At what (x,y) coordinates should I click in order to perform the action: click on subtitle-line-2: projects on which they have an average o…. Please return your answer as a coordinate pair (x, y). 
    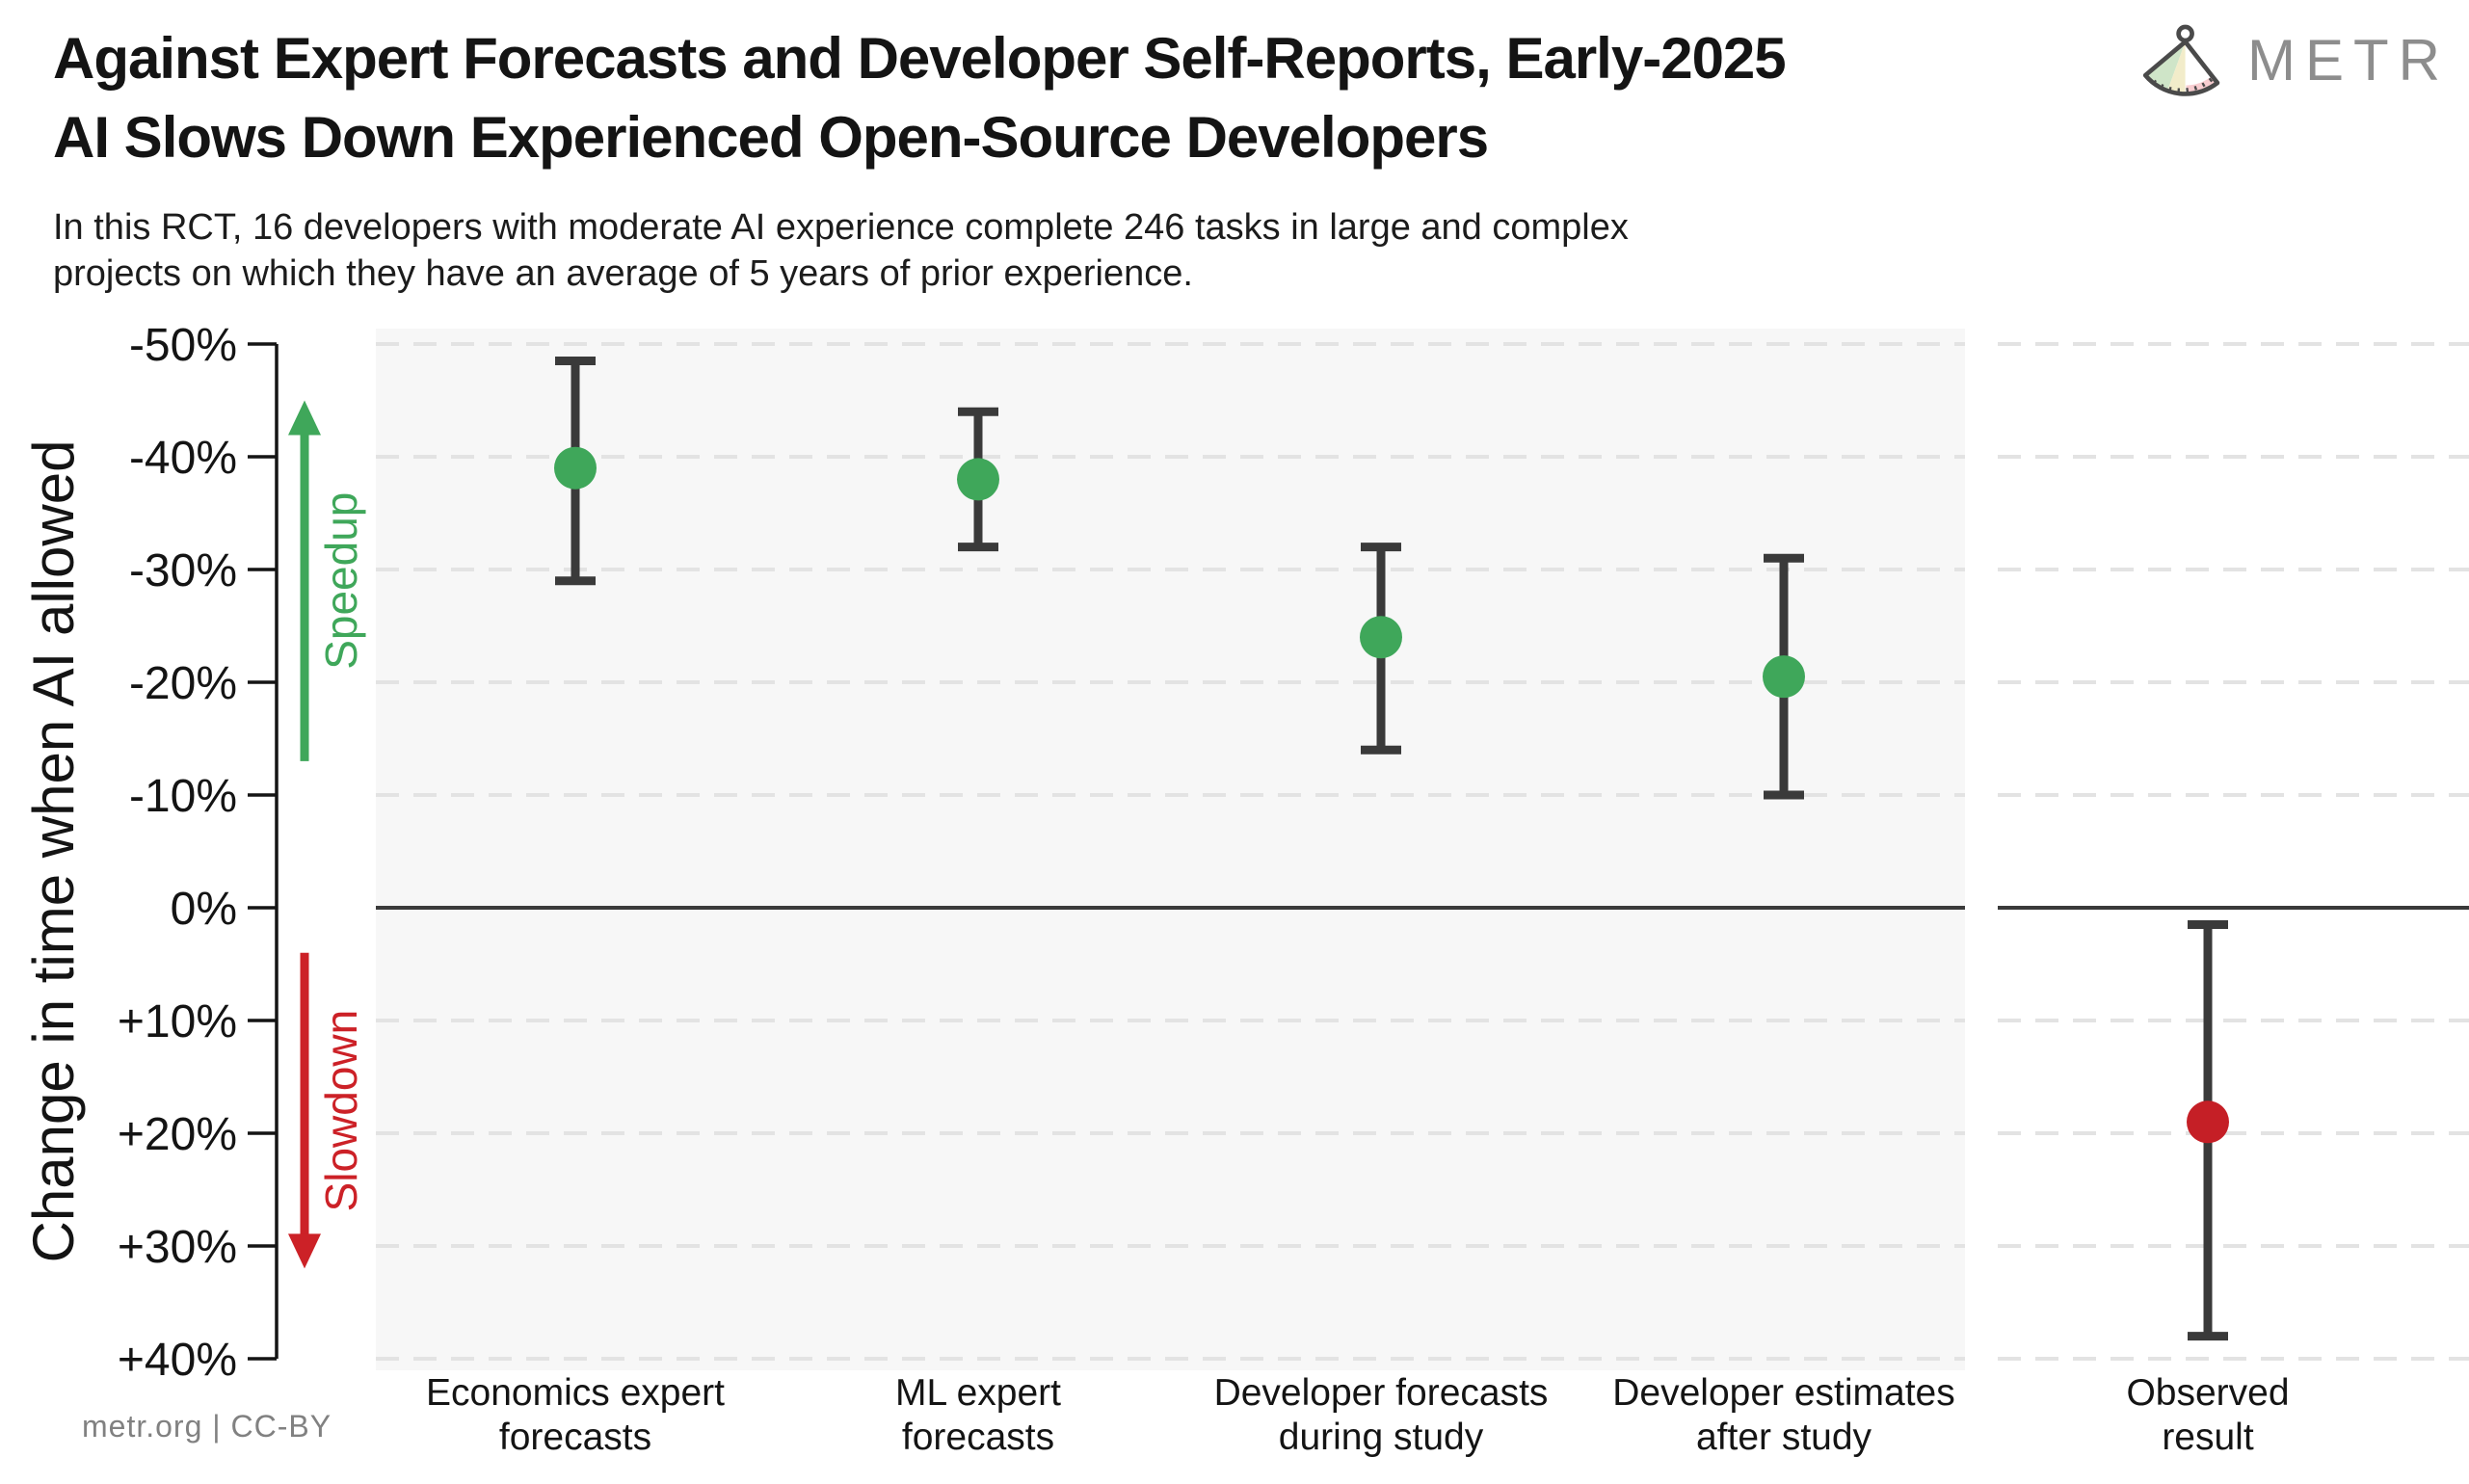
    Looking at the image, I should click on (623, 273).